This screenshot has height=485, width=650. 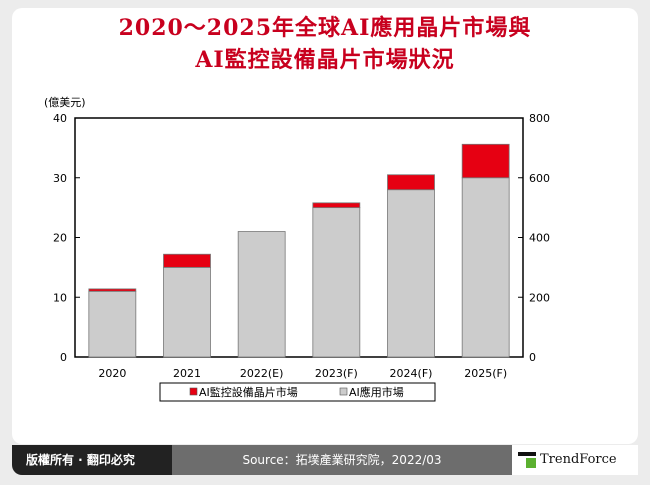 I want to click on trendforce-logo-icon, so click(x=527, y=460).